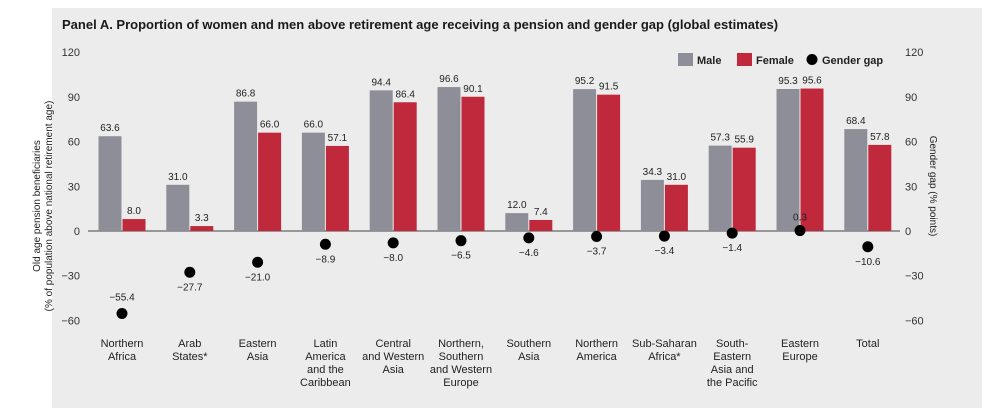 Image resolution: width=1000 pixels, height=413 pixels. Describe the element at coordinates (720, 138) in the screenshot. I see `bar-label-male: 57.3` at that location.